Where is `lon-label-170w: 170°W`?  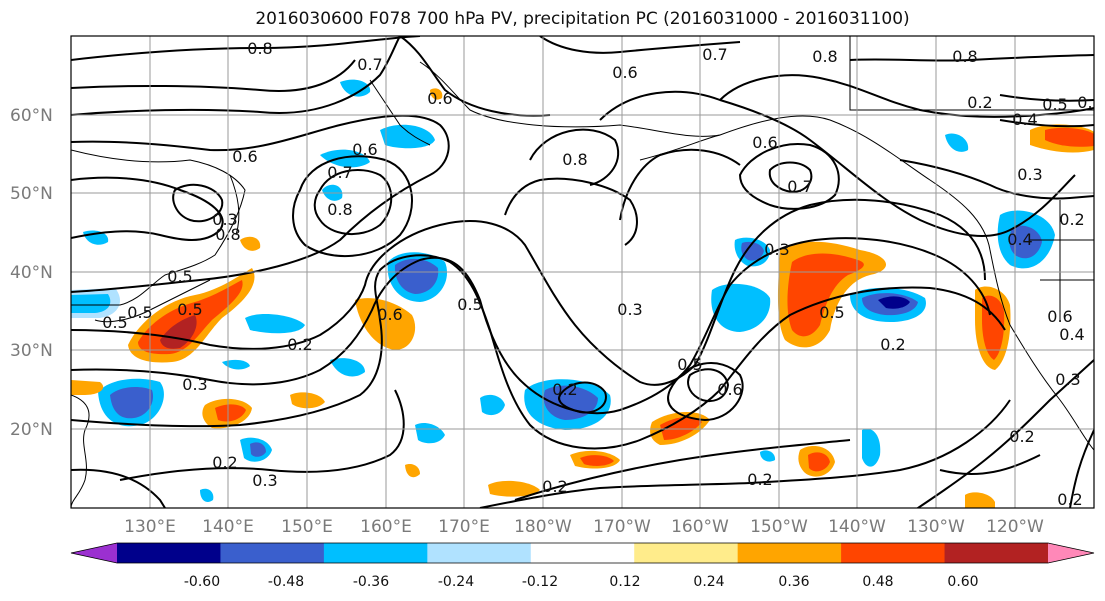
lon-label-170w: 170°W is located at coordinates (622, 527).